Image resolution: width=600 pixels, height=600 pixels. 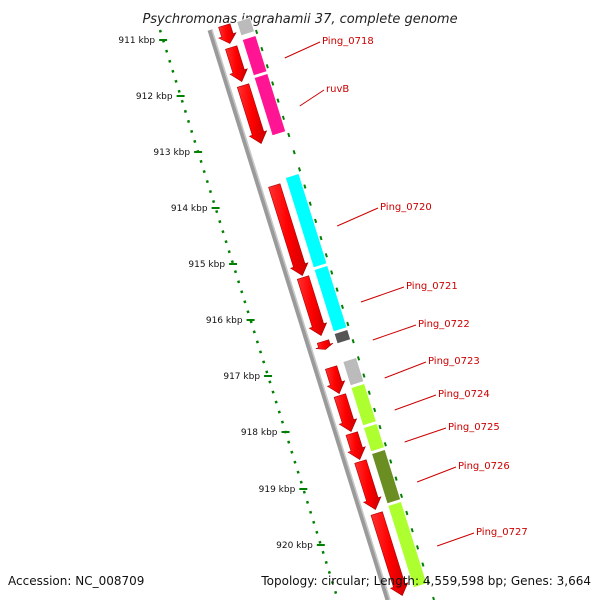 I want to click on gene-label: Ping_0721, so click(x=432, y=286).